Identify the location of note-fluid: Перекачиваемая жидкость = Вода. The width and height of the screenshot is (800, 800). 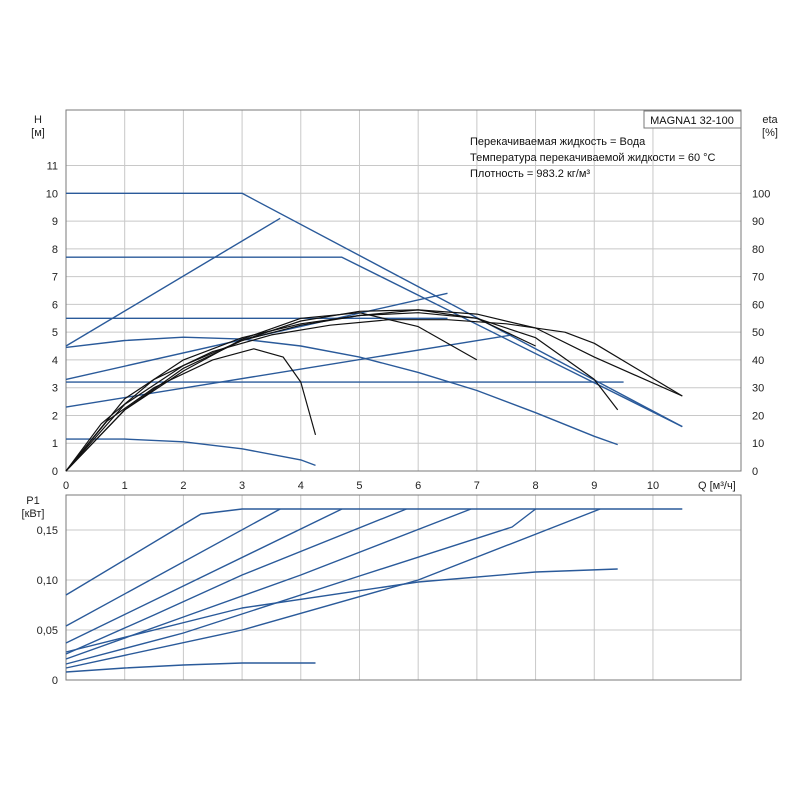
(558, 142).